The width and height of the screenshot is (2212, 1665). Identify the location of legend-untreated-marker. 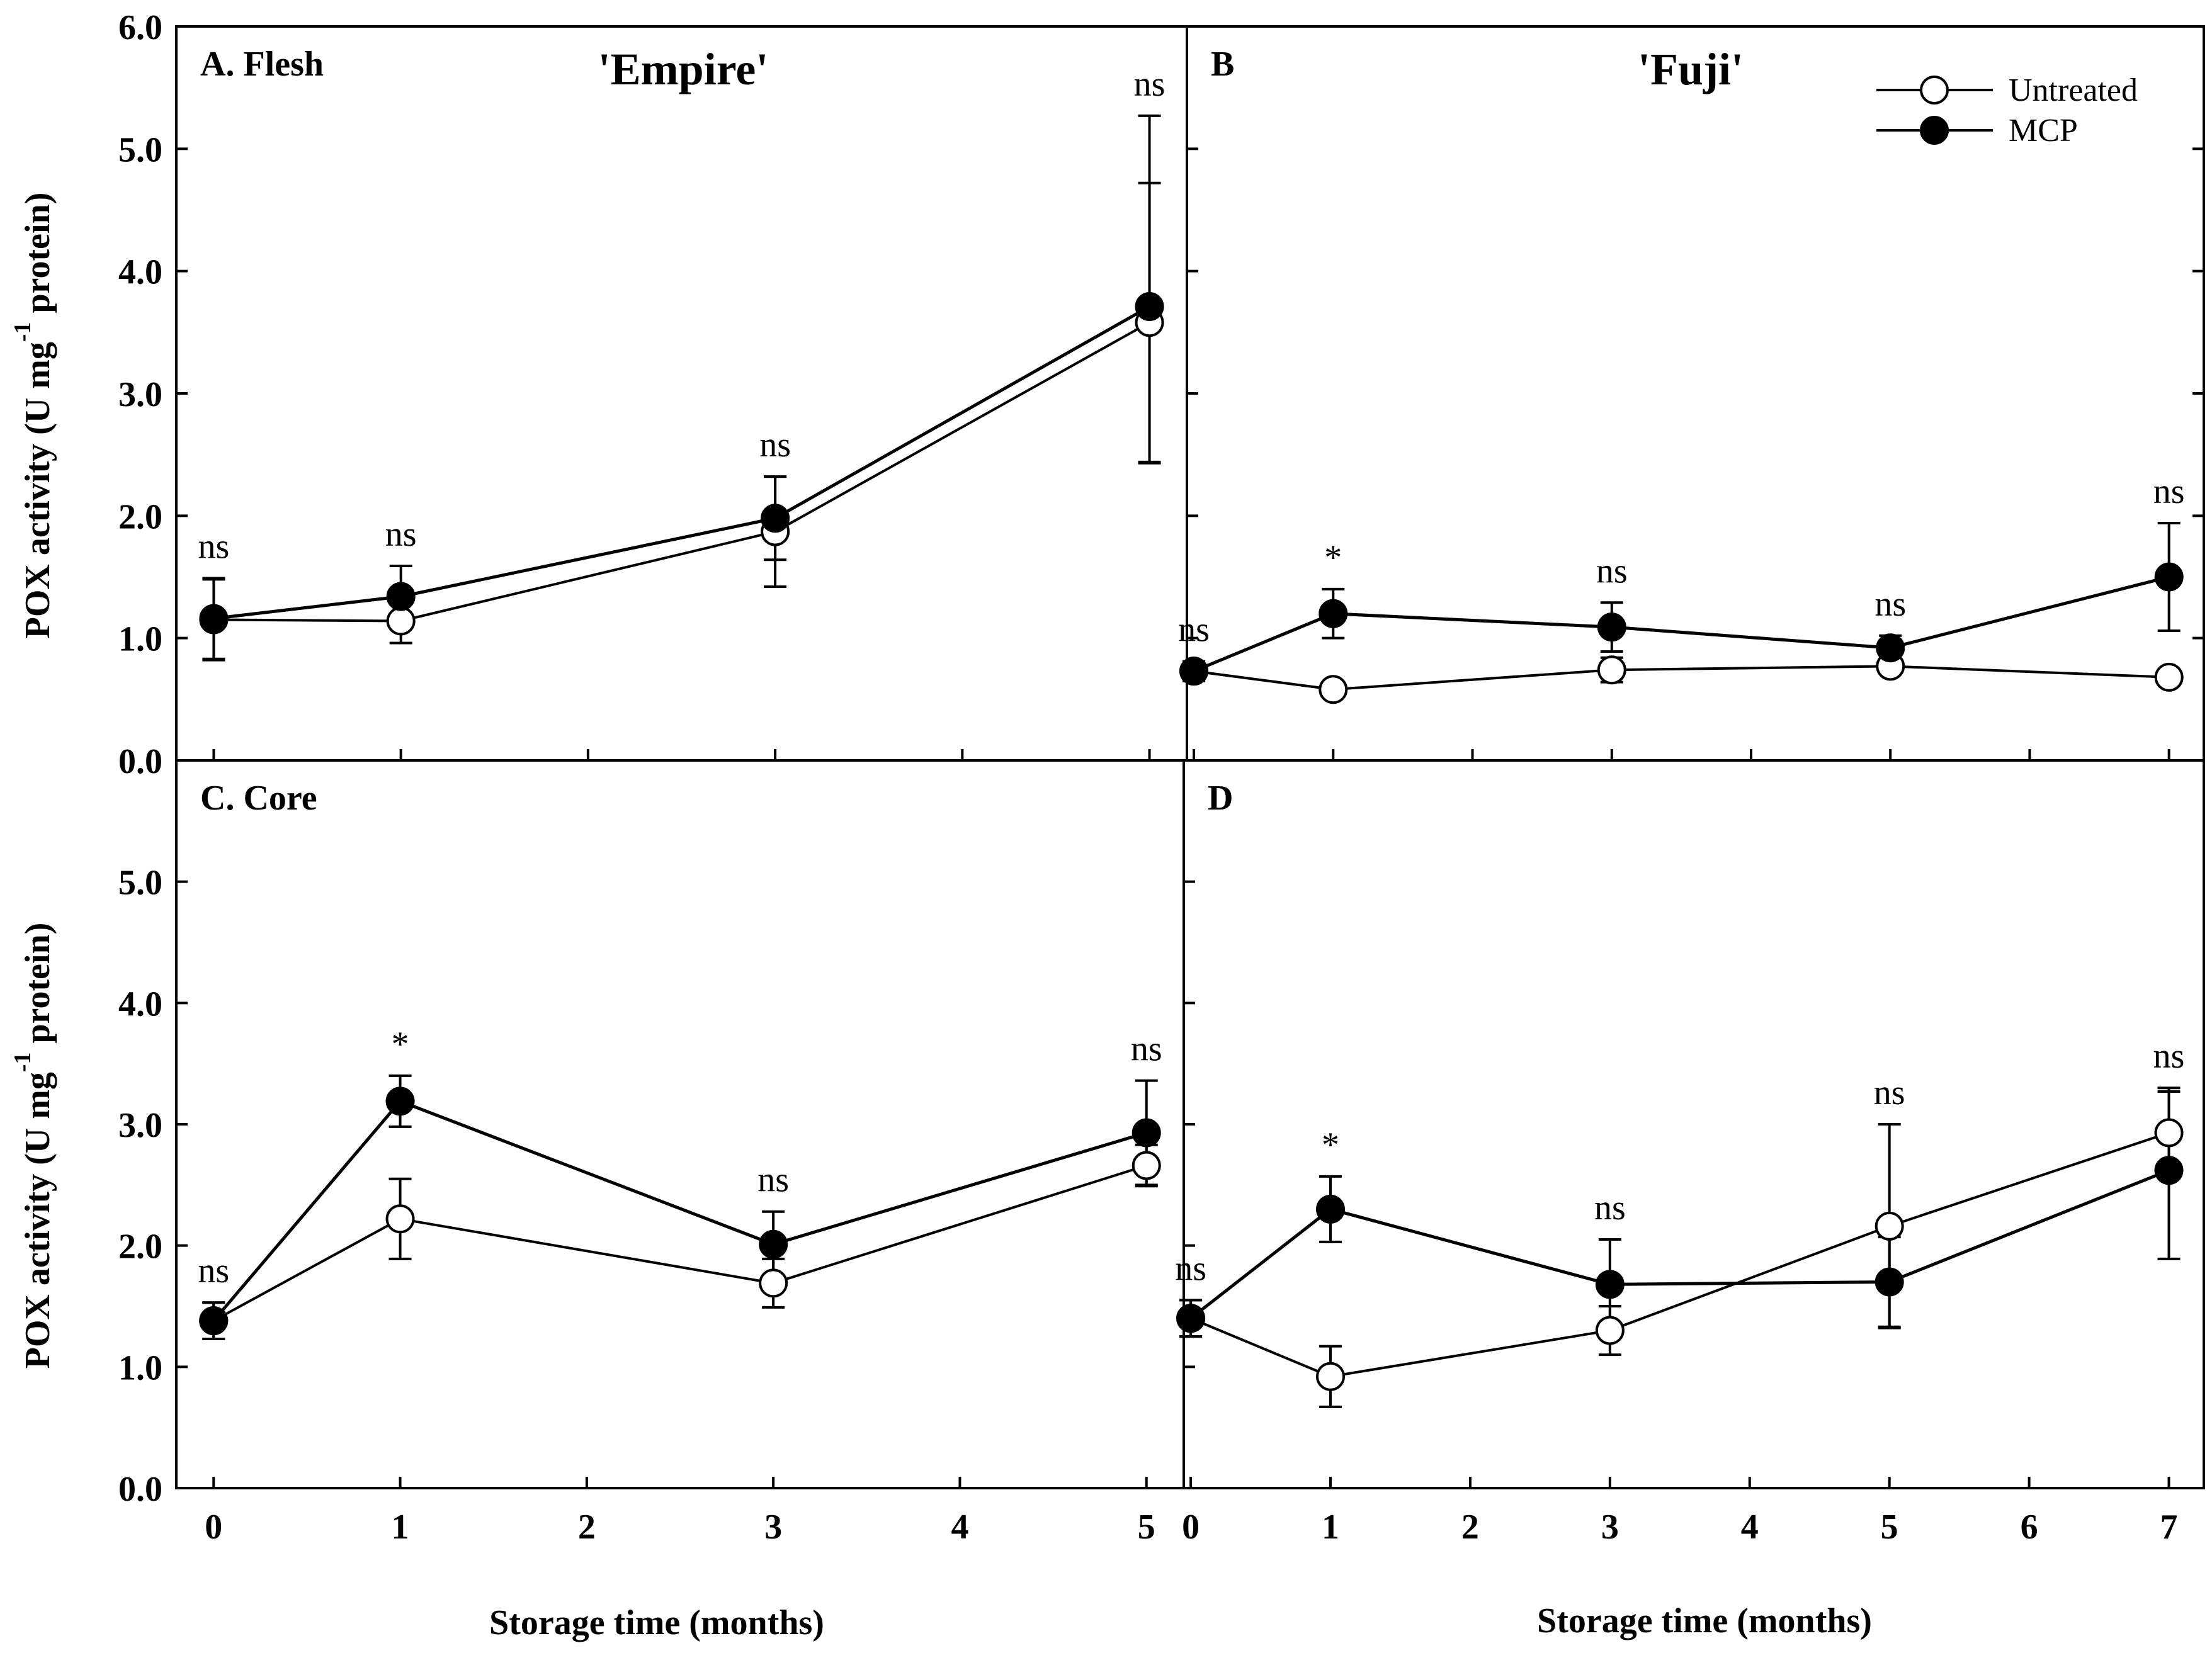
(1934, 90).